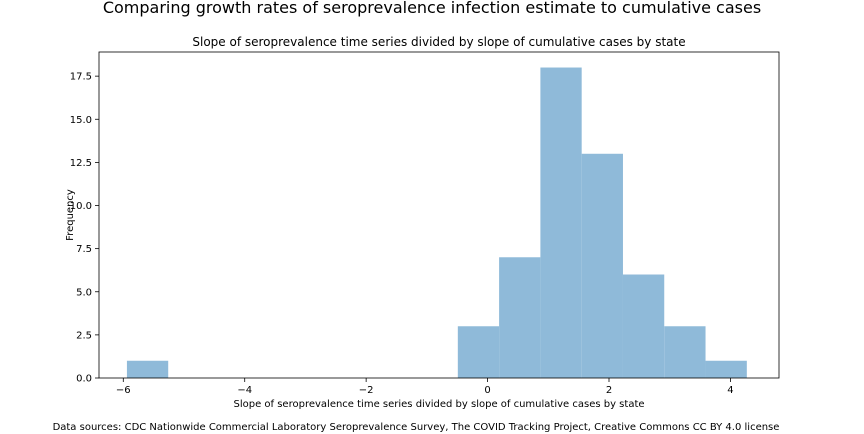  Describe the element at coordinates (84, 379) in the screenshot. I see `y-tick-label: 0.0` at that location.